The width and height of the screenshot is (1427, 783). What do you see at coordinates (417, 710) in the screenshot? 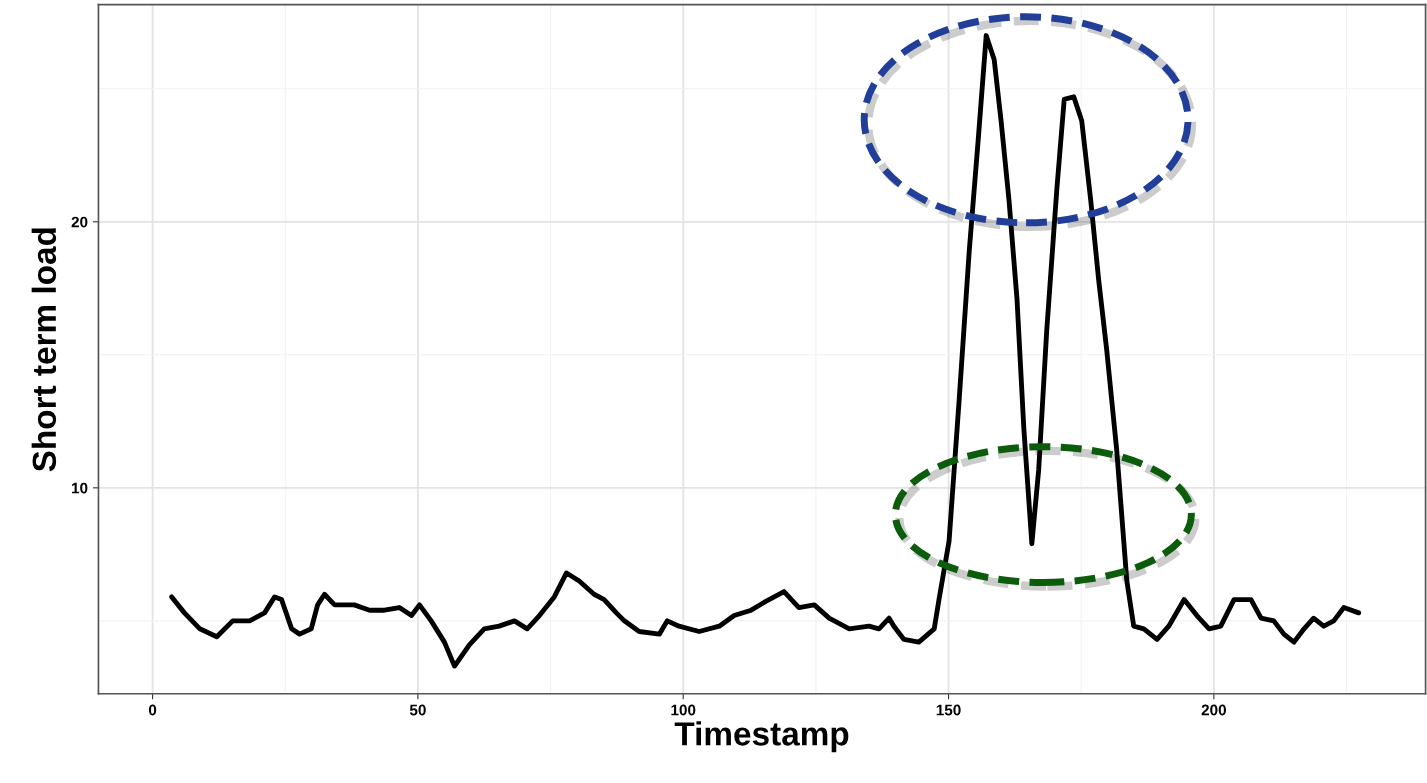
I see `x-tick-label: 50` at bounding box center [417, 710].